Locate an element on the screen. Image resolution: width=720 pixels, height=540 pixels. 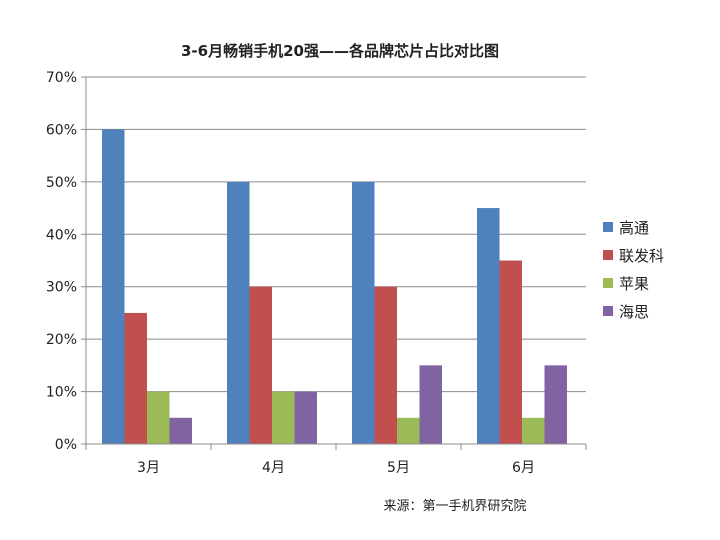
y-tick-label: 10% is located at coordinates (61, 393).